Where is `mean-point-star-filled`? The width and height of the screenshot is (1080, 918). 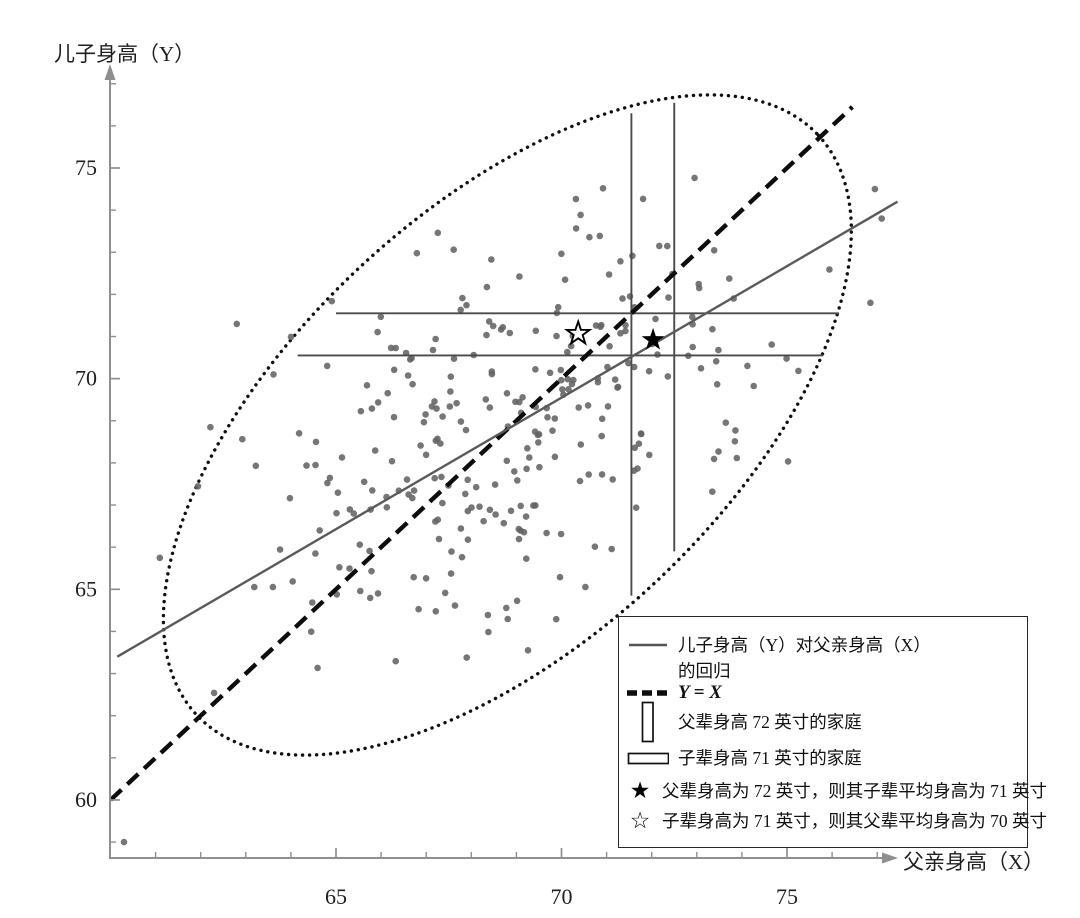 mean-point-star-filled is located at coordinates (653, 338).